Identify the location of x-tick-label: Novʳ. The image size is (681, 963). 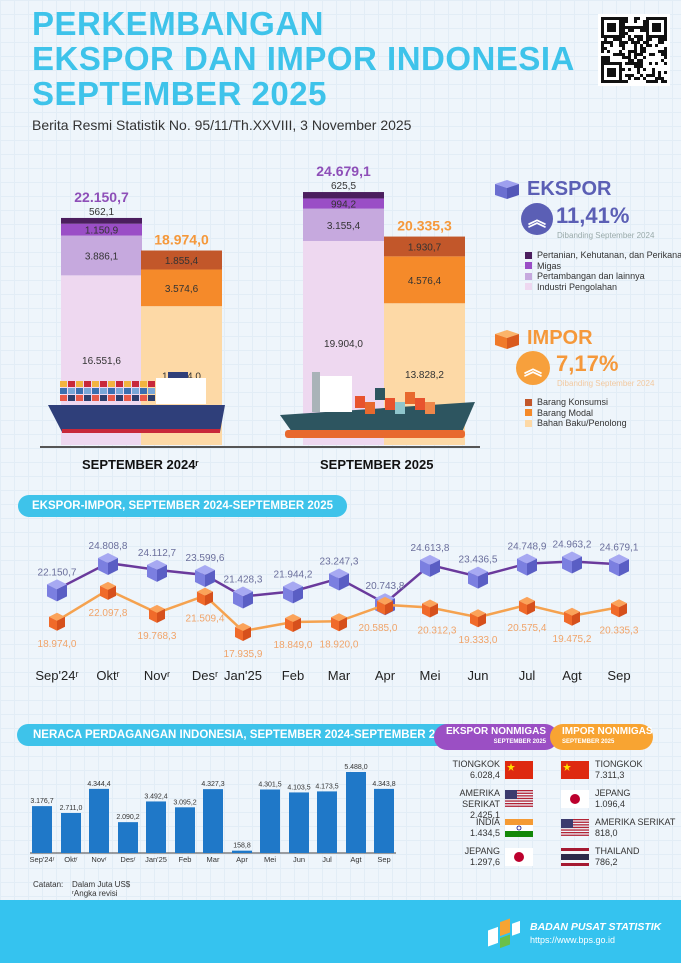
(98, 859).